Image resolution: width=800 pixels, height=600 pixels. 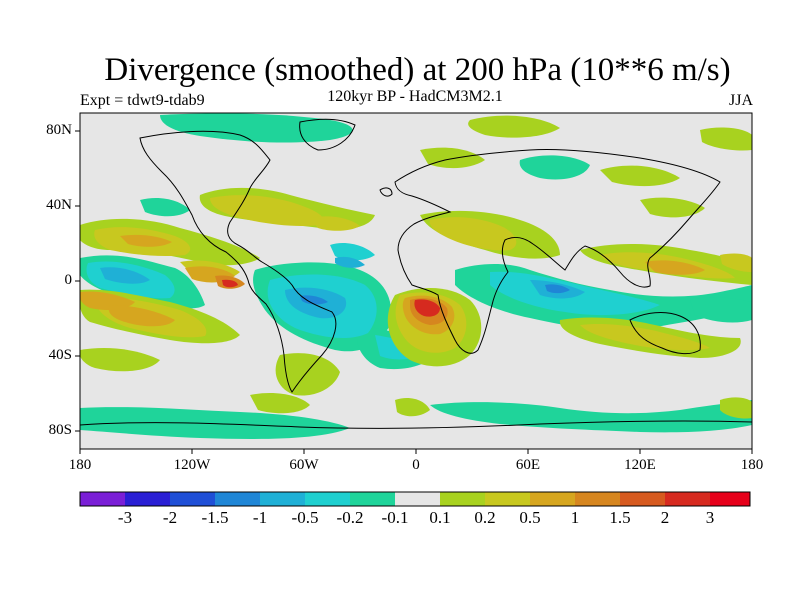 What do you see at coordinates (416, 465) in the screenshot?
I see `lon-label: 0` at bounding box center [416, 465].